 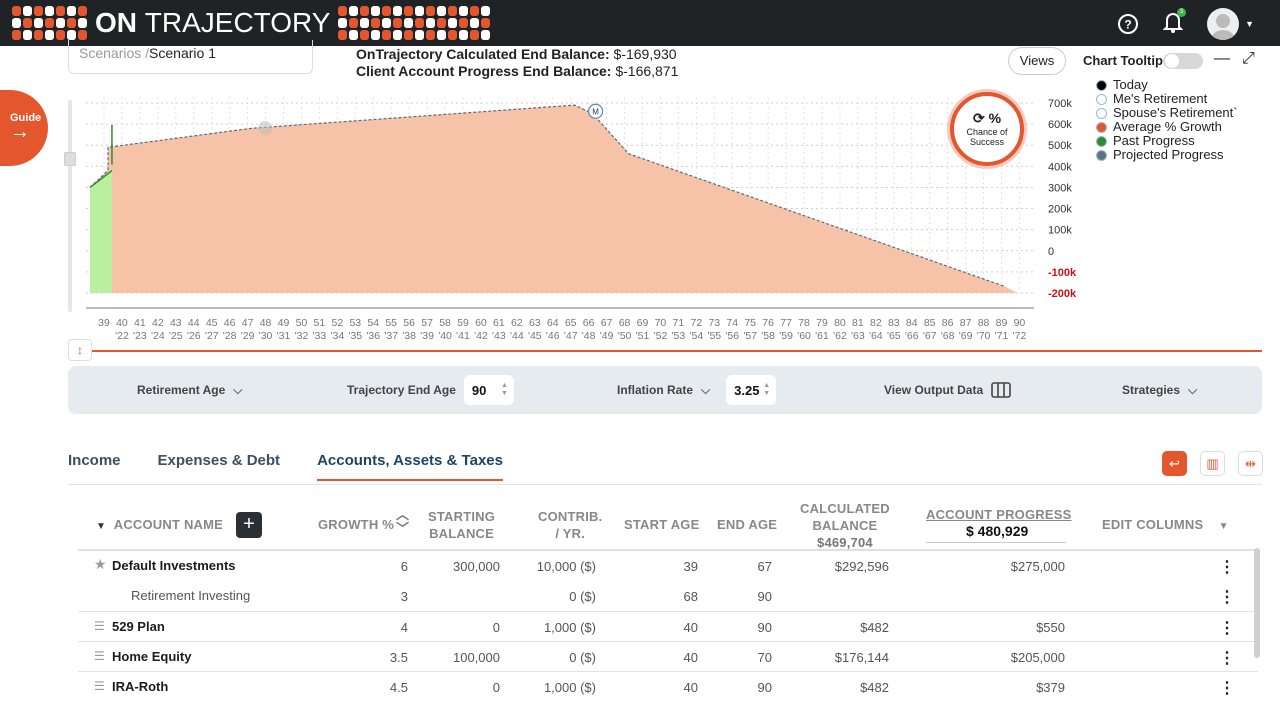 What do you see at coordinates (690, 596) in the screenshot?
I see `cell-start: 68` at bounding box center [690, 596].